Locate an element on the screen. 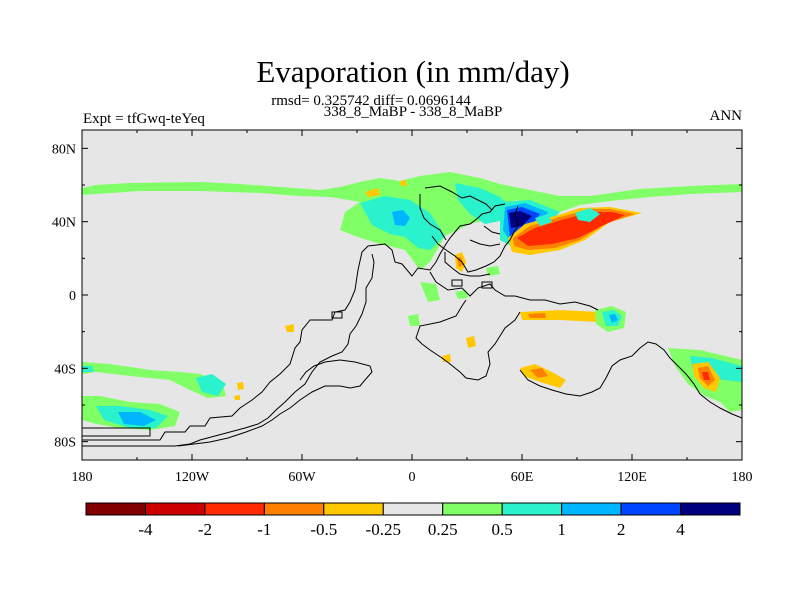 The height and width of the screenshot is (600, 800). colorbar-label: -0.5 is located at coordinates (323, 529).